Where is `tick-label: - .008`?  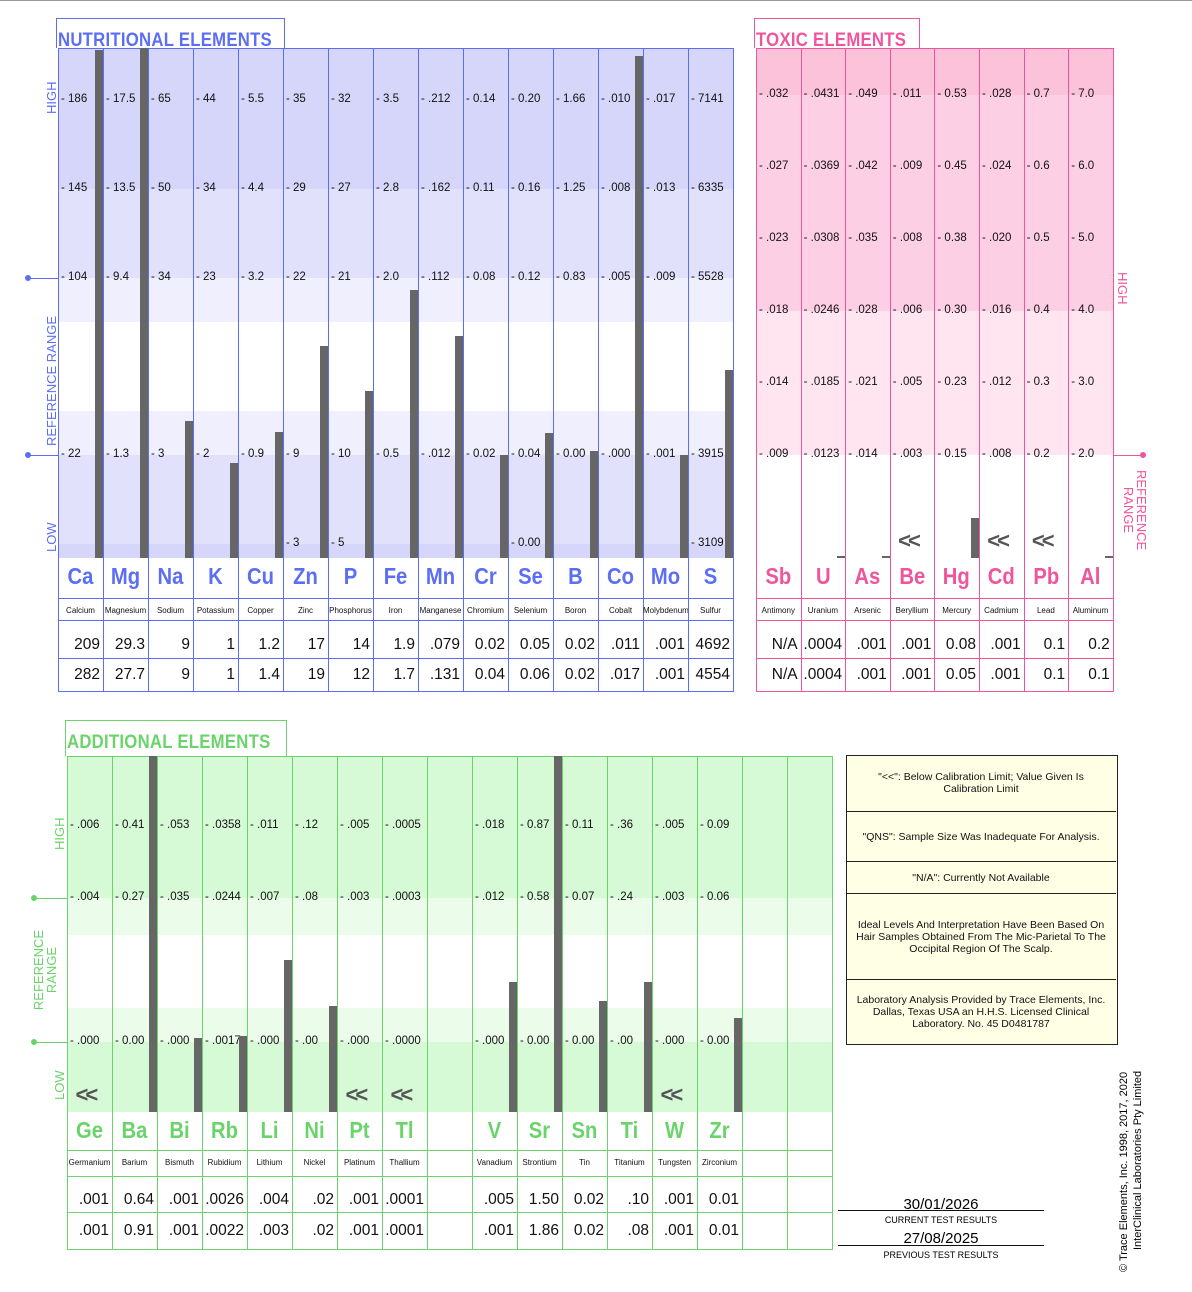 tick-label: - .008 is located at coordinates (997, 454).